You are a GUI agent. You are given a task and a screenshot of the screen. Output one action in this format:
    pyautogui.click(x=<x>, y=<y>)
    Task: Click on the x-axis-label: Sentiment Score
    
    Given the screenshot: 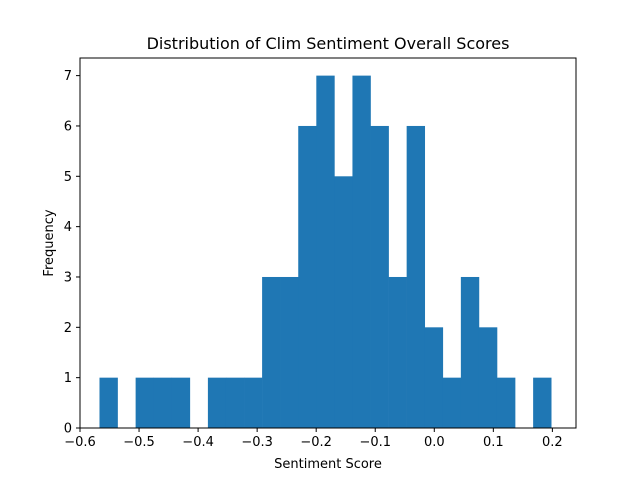 What is the action you would take?
    pyautogui.click(x=328, y=464)
    